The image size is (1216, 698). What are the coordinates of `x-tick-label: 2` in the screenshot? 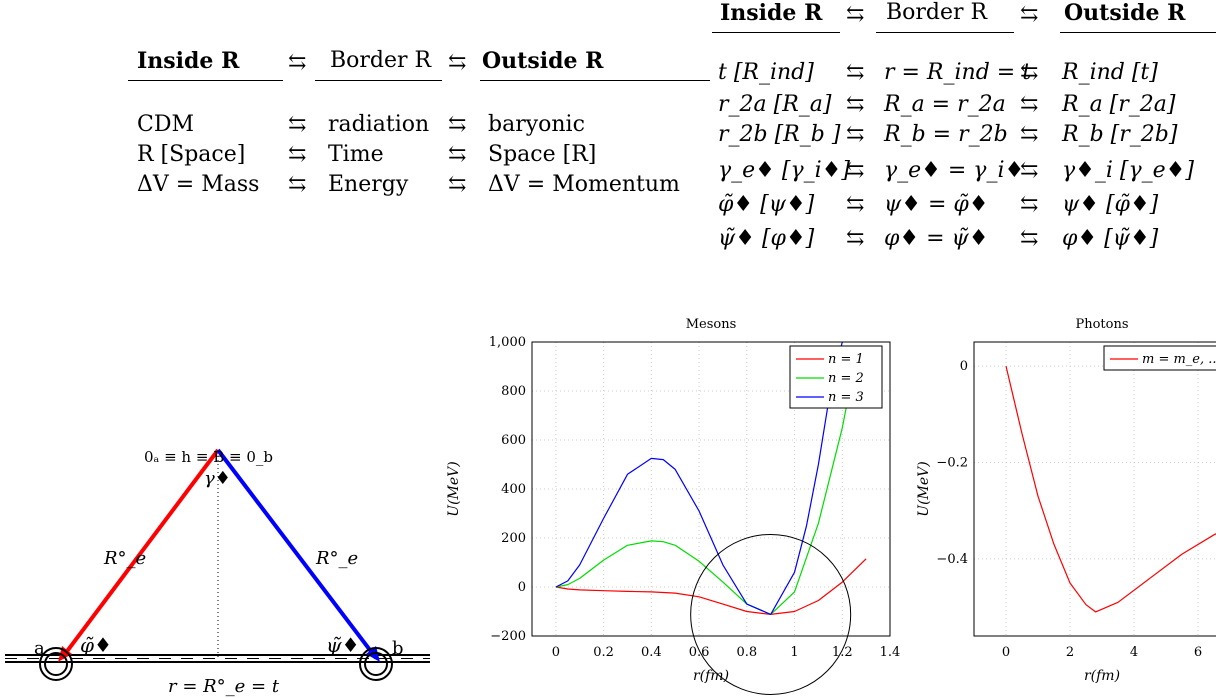 It's located at (1070, 652).